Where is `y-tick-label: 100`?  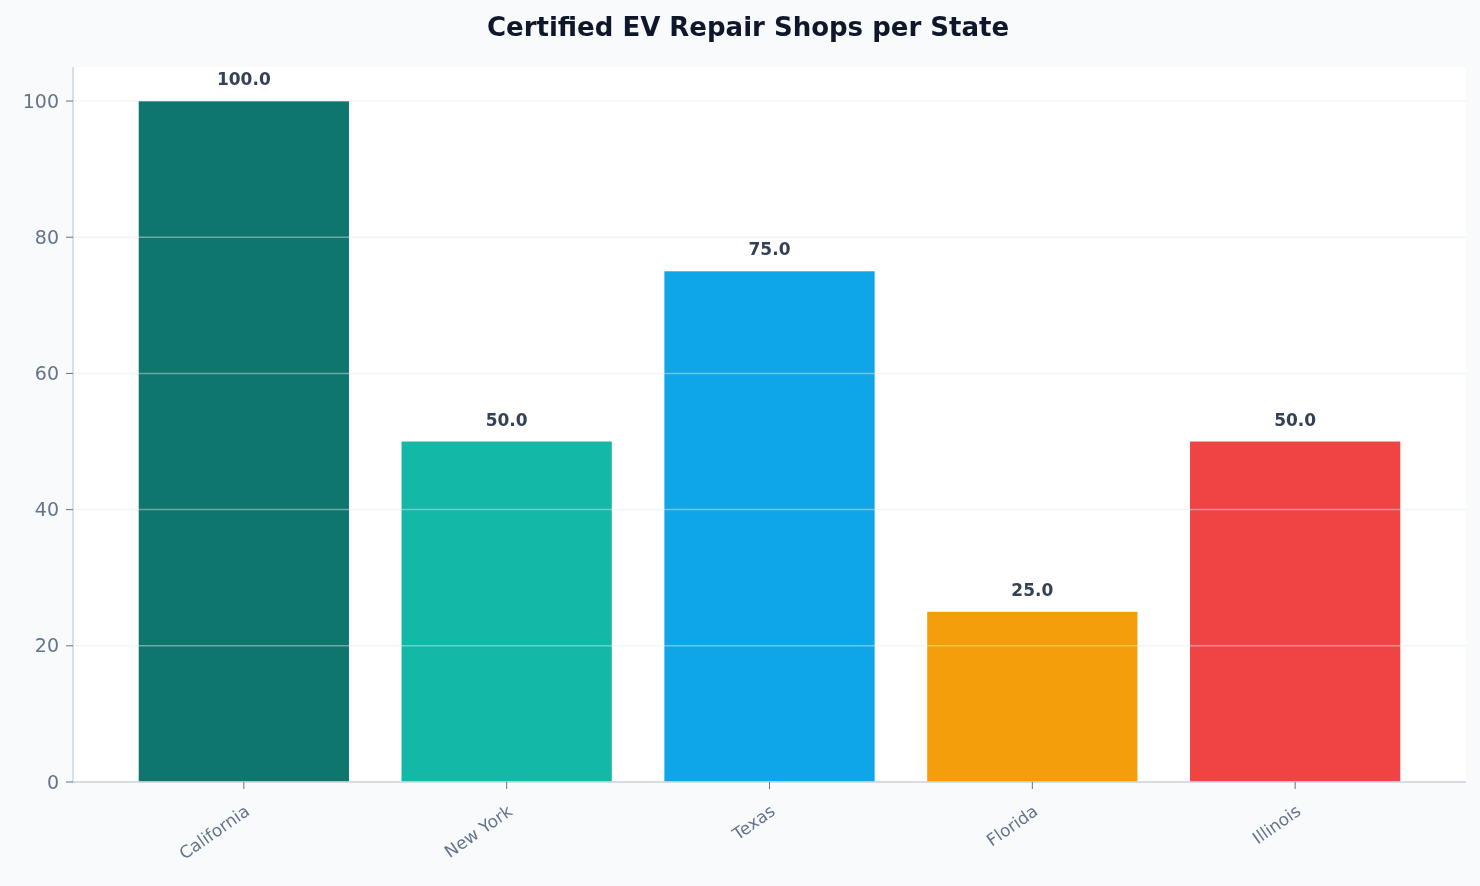
y-tick-label: 100 is located at coordinates (40, 100).